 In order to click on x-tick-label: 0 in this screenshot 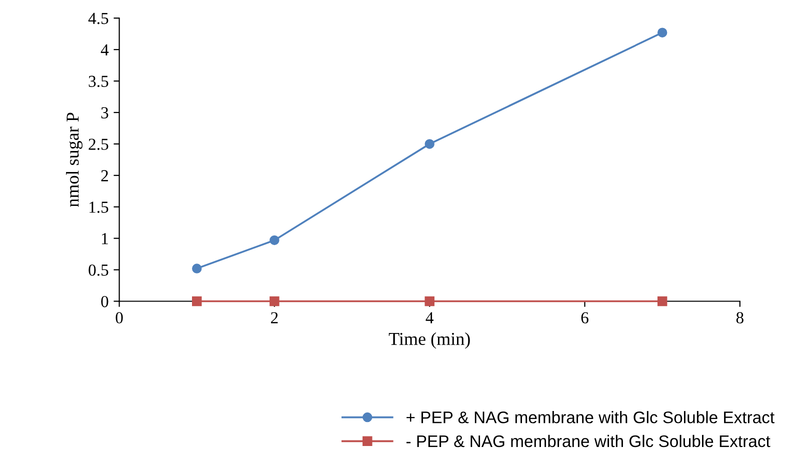, I will do `click(119, 318)`.